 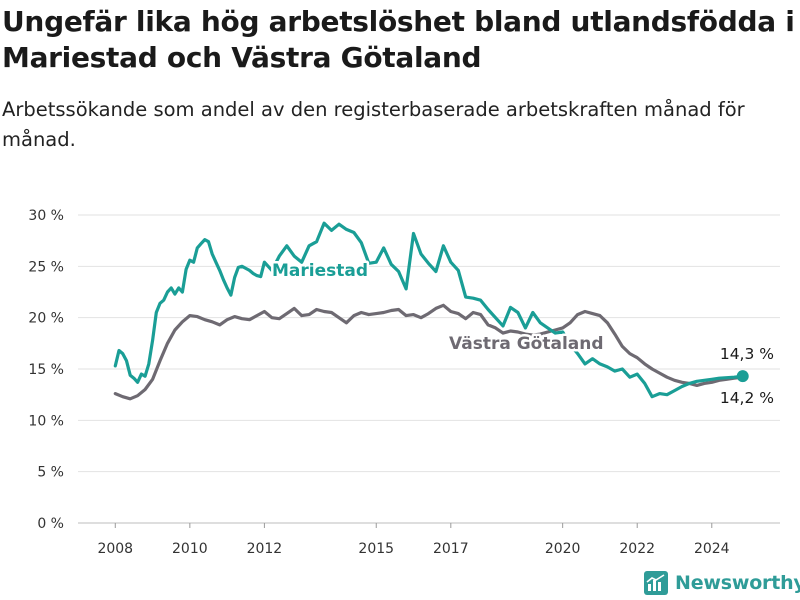 What do you see at coordinates (115, 549) in the screenshot?
I see `x-tick-label: 2008` at bounding box center [115, 549].